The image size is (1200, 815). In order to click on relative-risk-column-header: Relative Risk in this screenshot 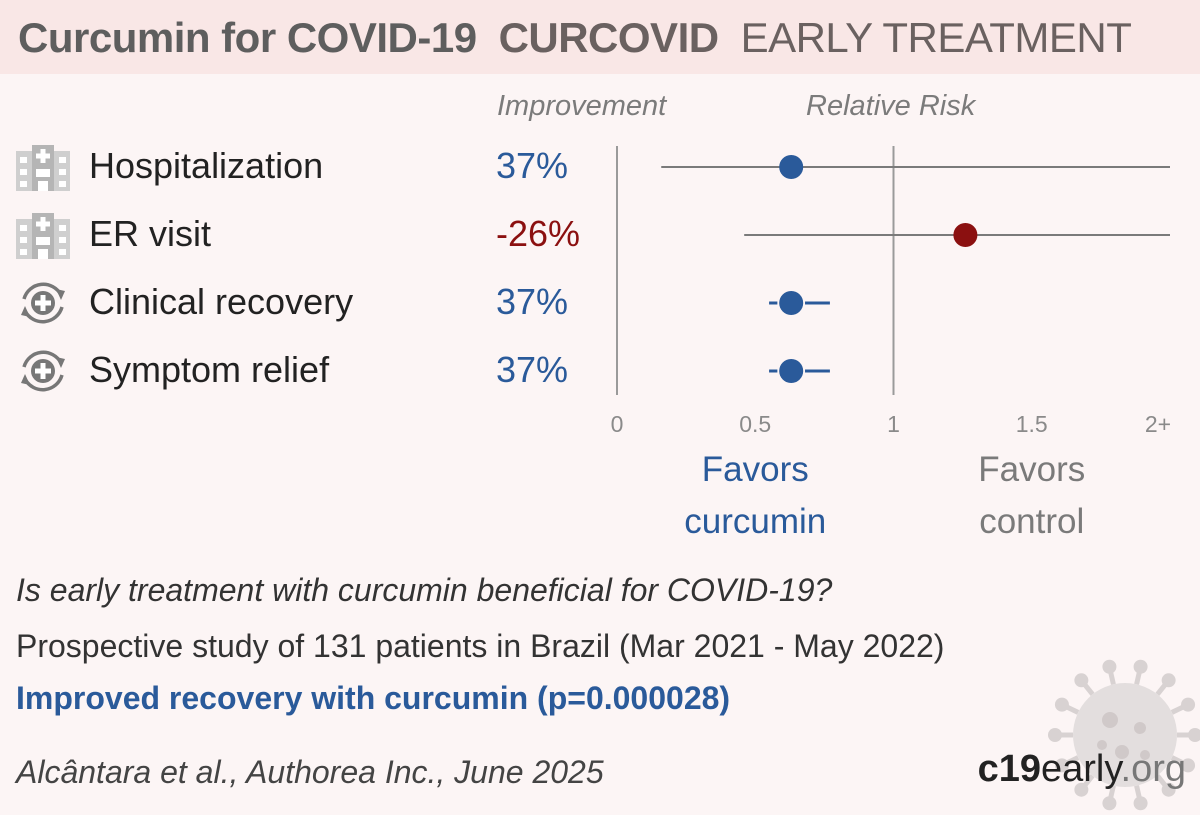, I will do `click(891, 106)`.